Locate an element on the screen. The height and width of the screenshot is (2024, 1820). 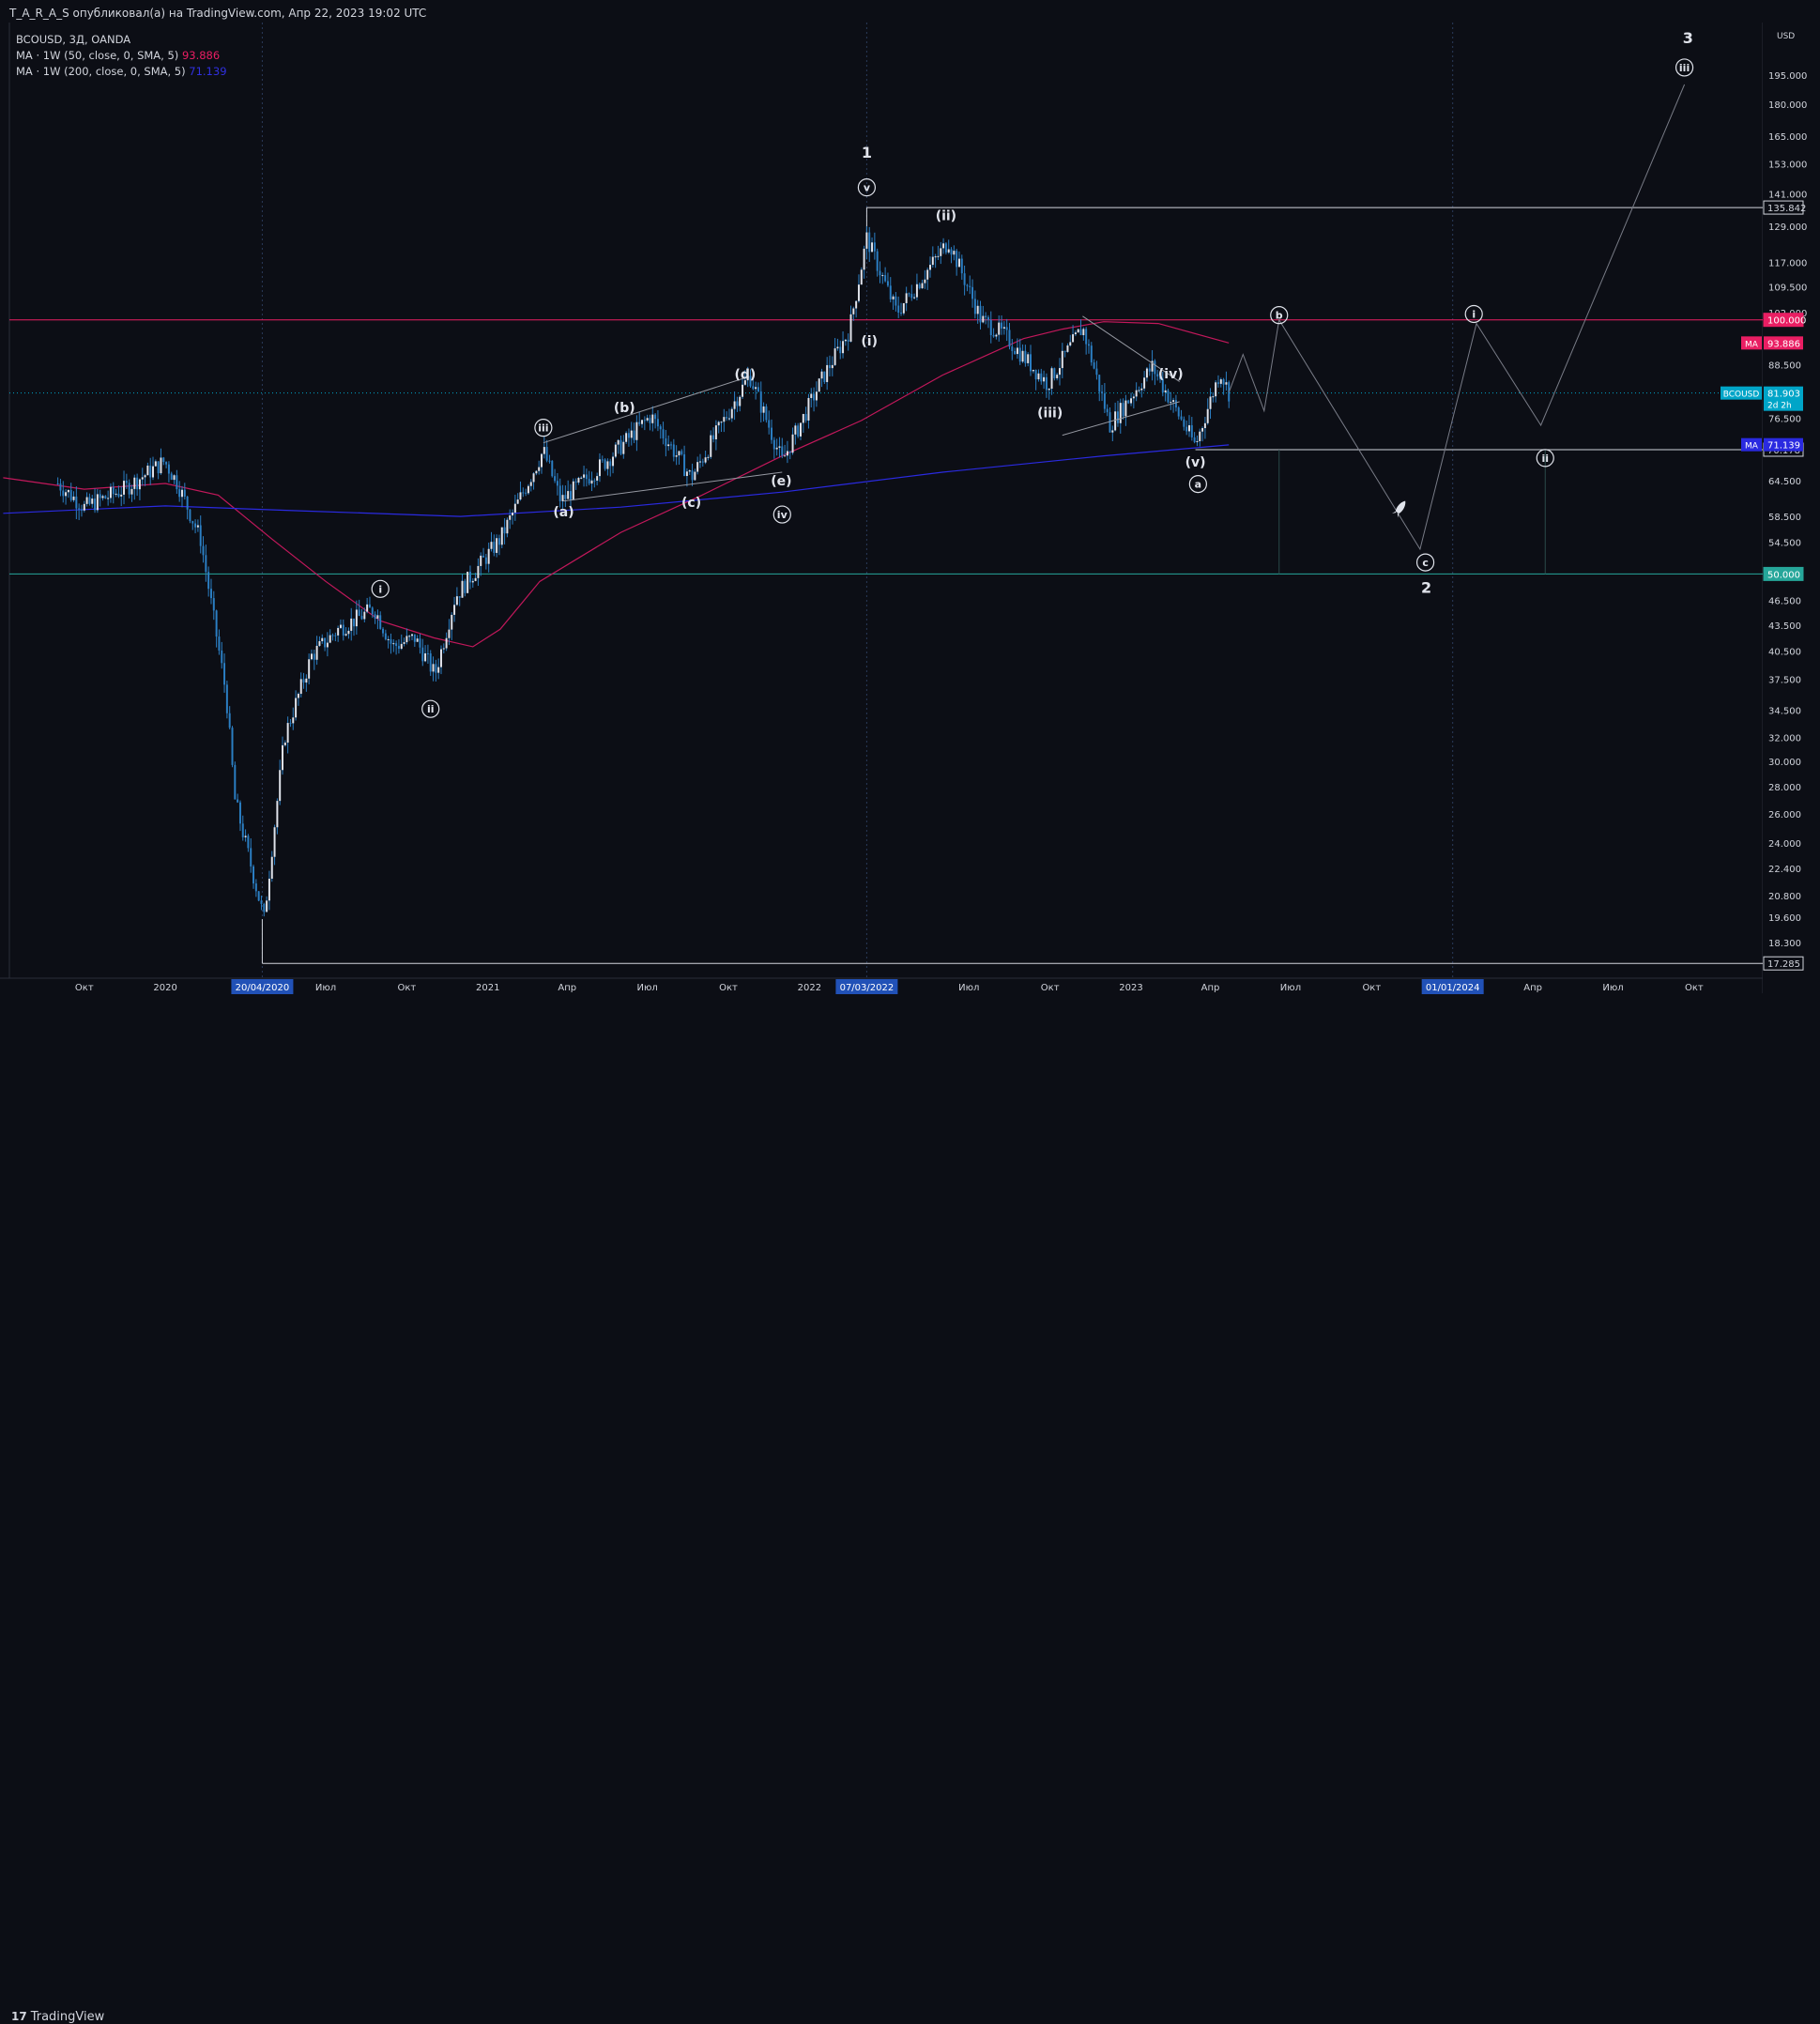
ma200-line is located at coordinates (616, 481).